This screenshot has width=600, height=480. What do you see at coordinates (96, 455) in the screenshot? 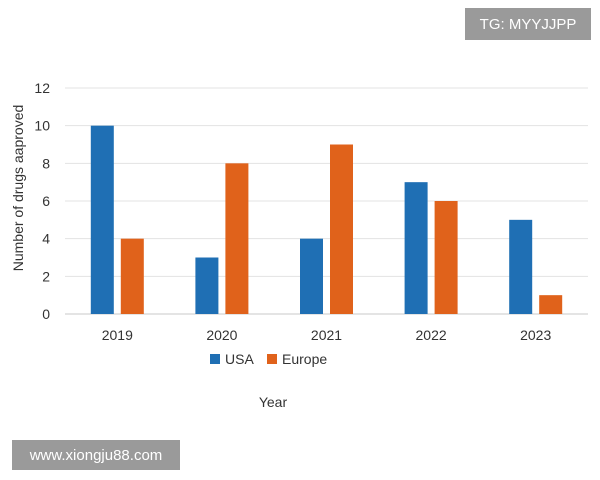
I see `watermark-bottom: www.xiongju88.com` at bounding box center [96, 455].